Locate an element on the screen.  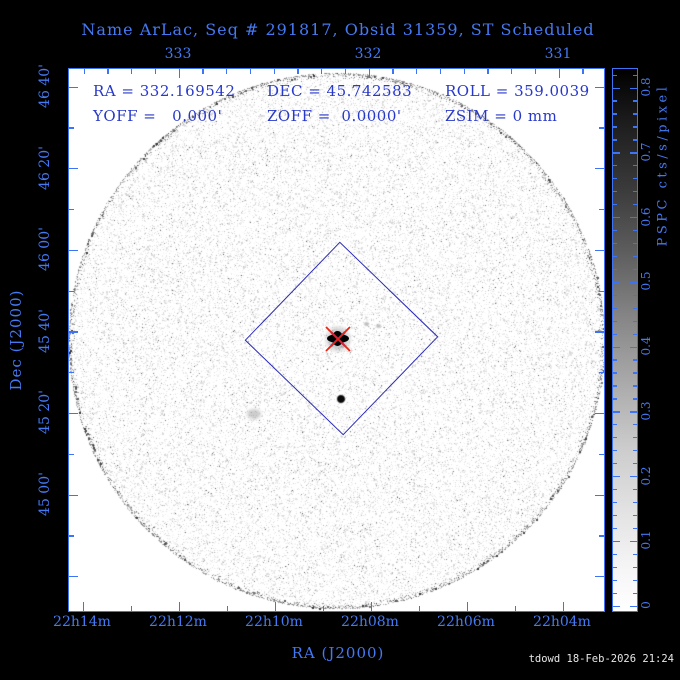
credit-timestamp: tdowd 18-Feb-2026 21:24 is located at coordinates (601, 659).